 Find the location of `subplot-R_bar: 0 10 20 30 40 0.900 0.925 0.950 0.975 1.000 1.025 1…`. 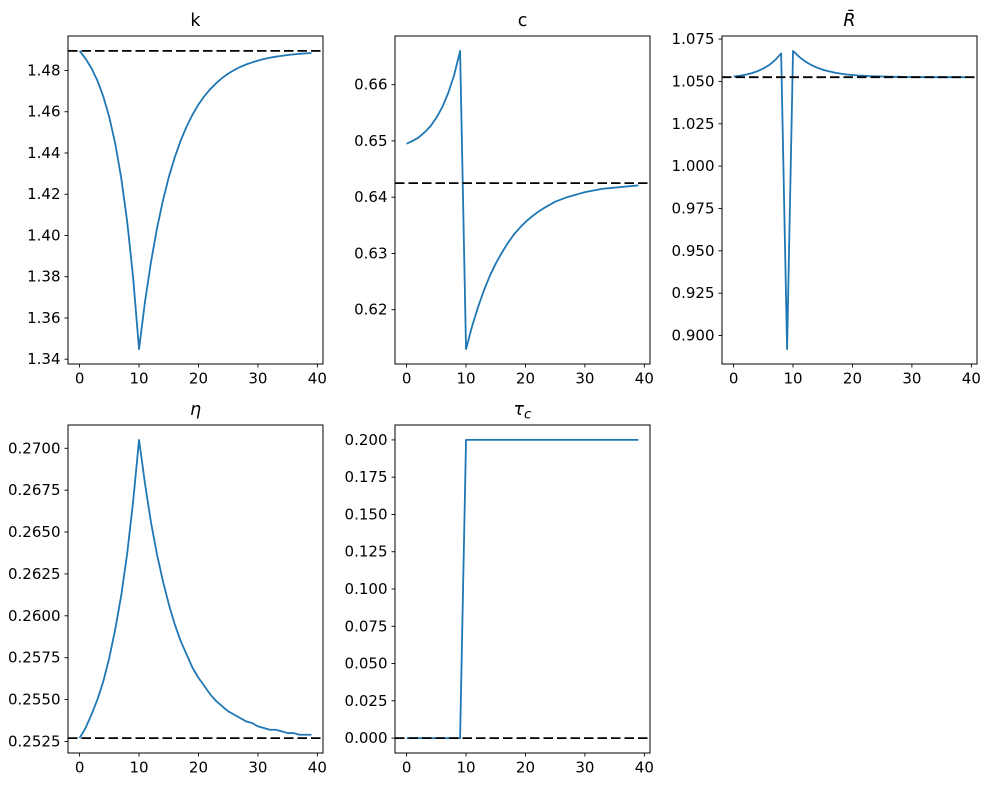

subplot-R_bar: 0 10 20 30 40 0.900 0.925 0.950 0.975 1.000 1.025 1… is located at coordinates (826, 198).